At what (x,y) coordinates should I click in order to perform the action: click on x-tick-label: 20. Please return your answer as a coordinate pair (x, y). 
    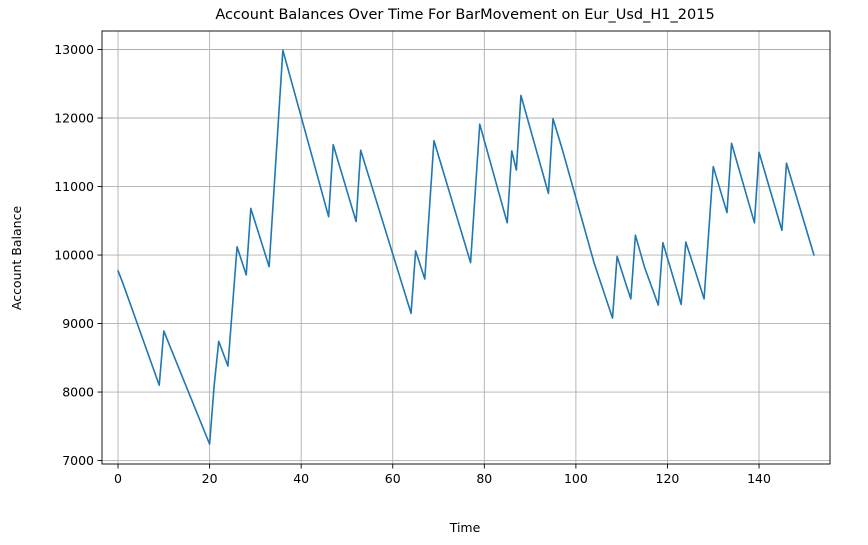
    Looking at the image, I should click on (210, 478).